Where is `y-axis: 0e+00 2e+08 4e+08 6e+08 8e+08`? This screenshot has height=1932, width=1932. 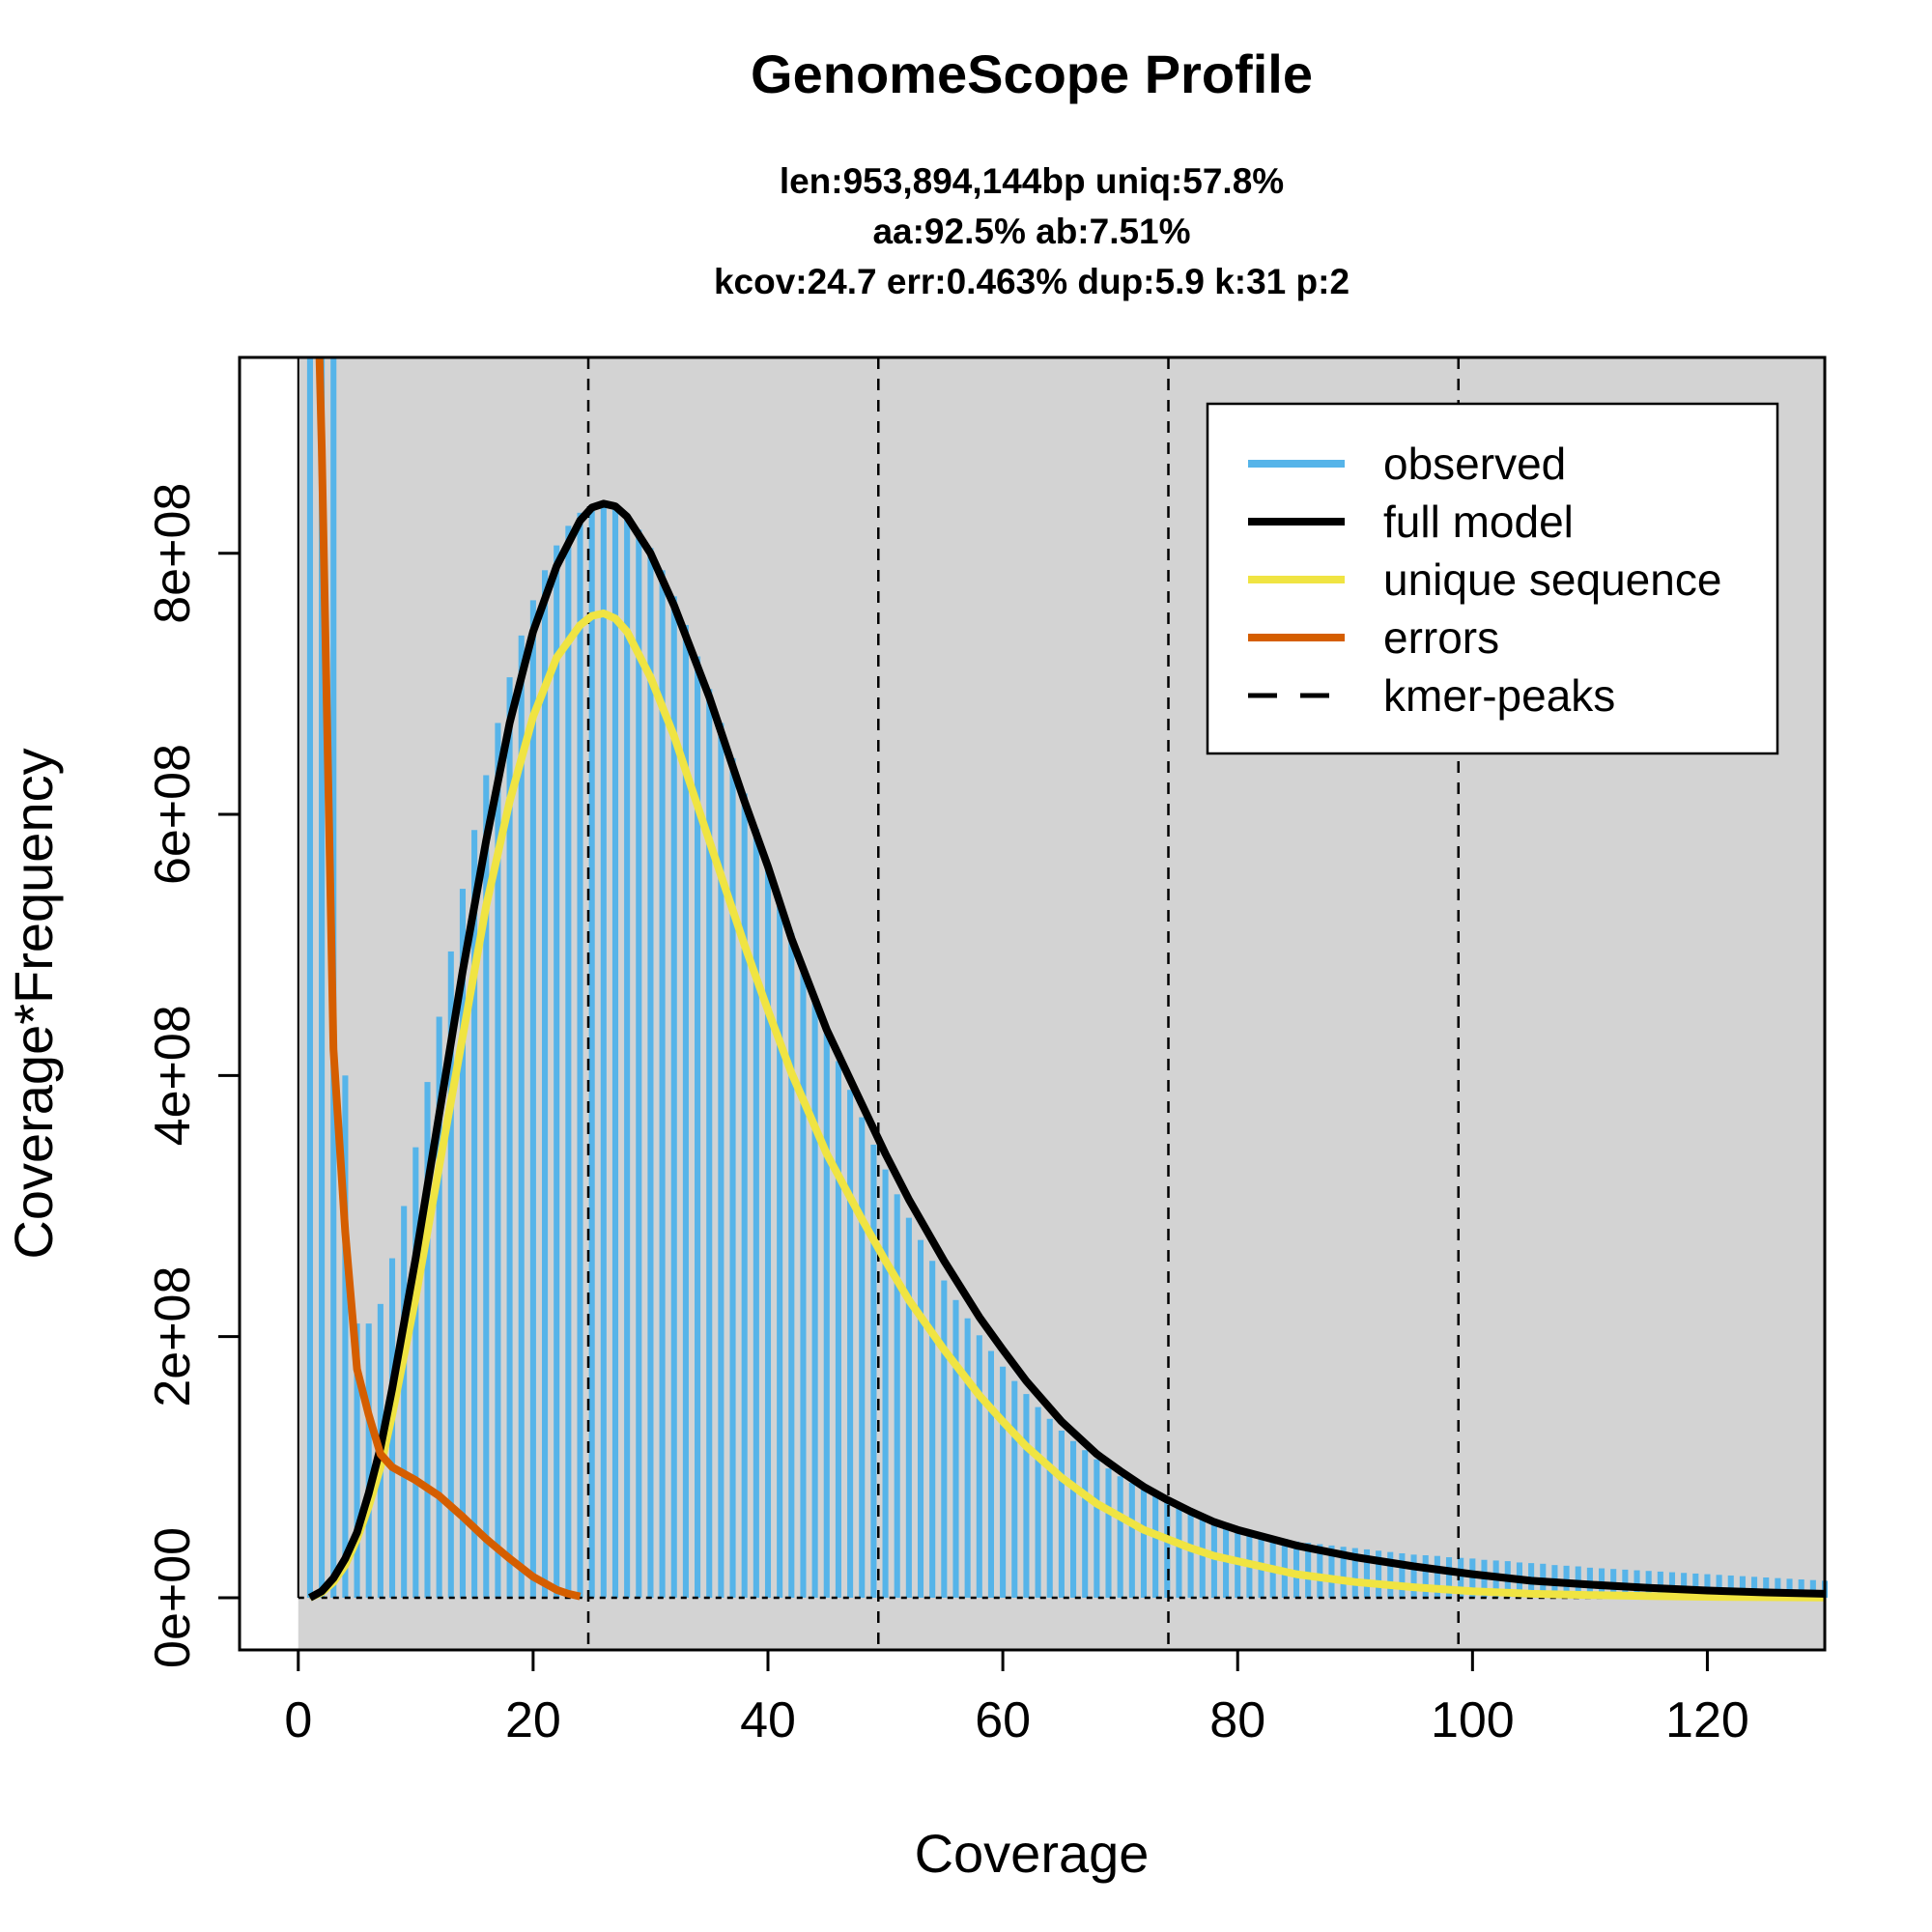
y-axis: 0e+00 2e+08 4e+08 6e+08 8e+08 is located at coordinates (193, 1075).